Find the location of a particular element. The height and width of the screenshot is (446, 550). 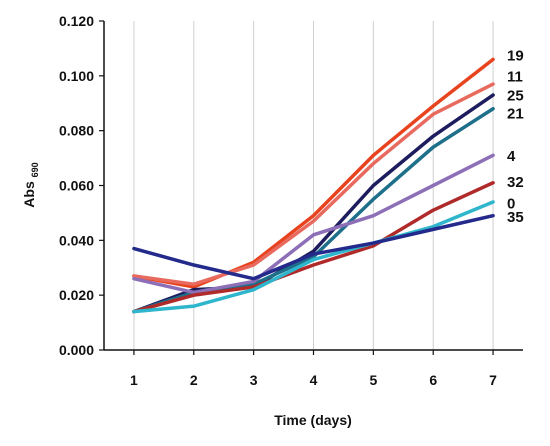

series-label-25: 25 is located at coordinates (515, 96).